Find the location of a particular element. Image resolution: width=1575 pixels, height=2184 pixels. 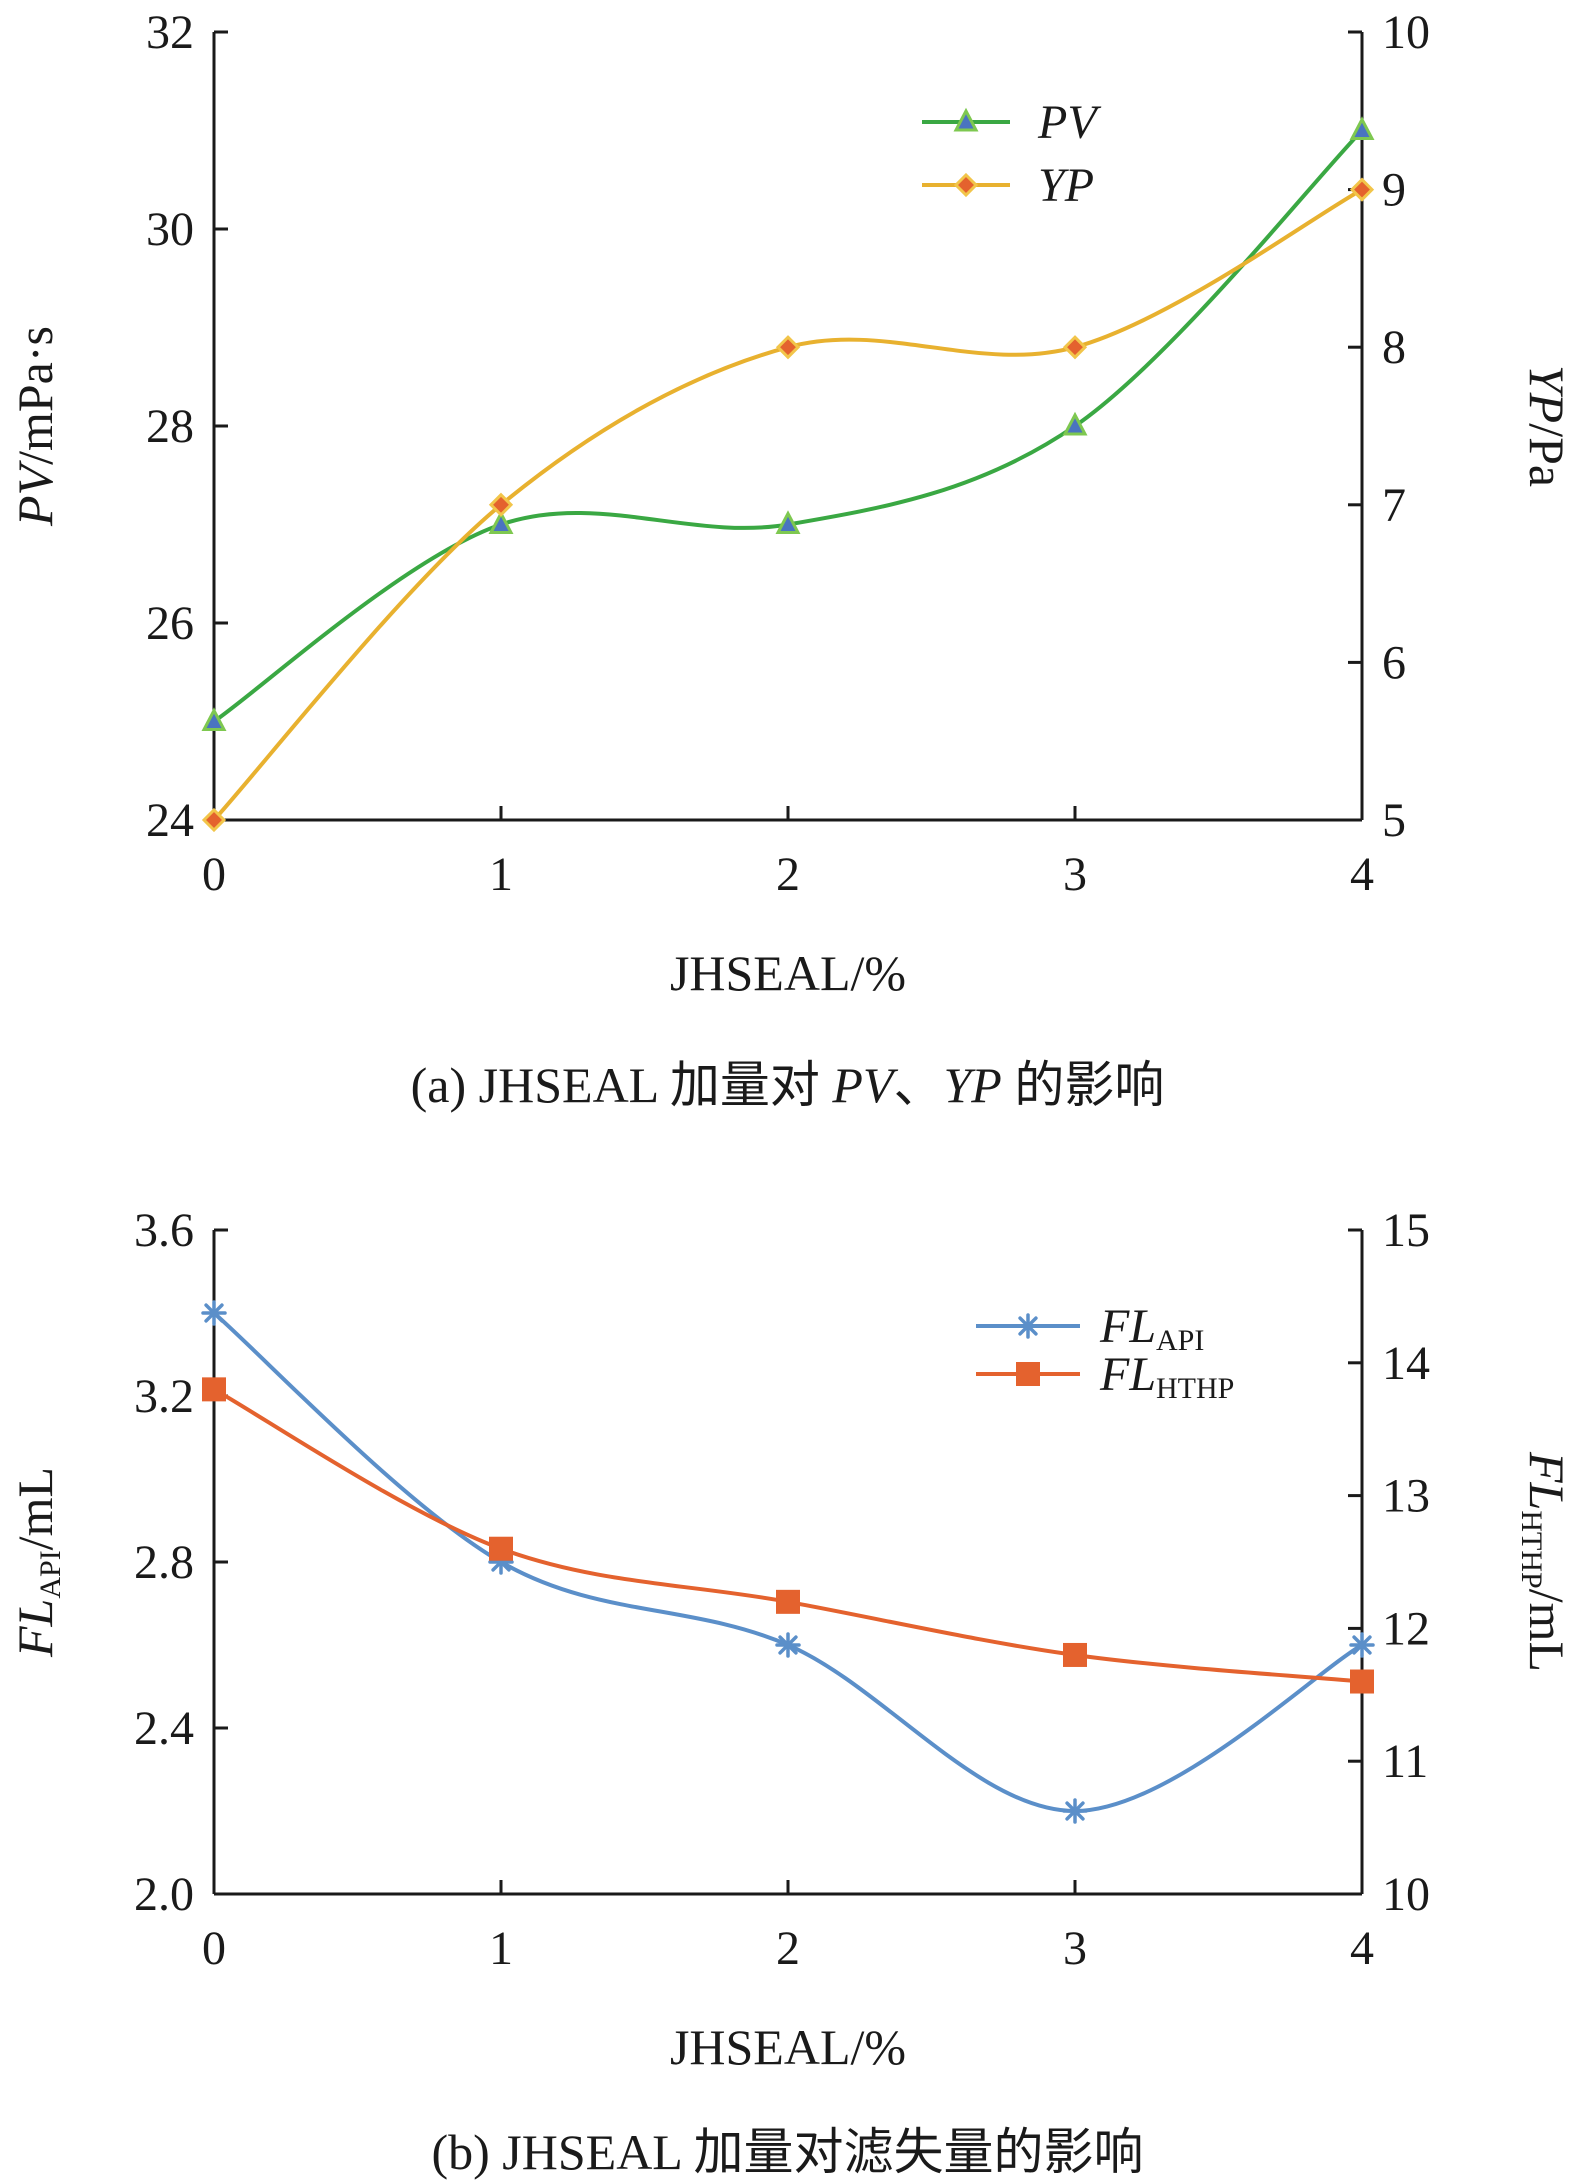

chart-b-left-tick-label: 3.6 is located at coordinates (164, 1230).